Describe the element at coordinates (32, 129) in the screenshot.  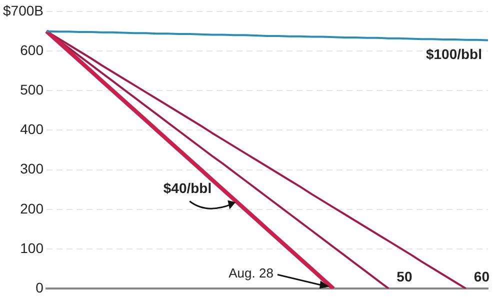
I see `y-tick-label: 400` at that location.